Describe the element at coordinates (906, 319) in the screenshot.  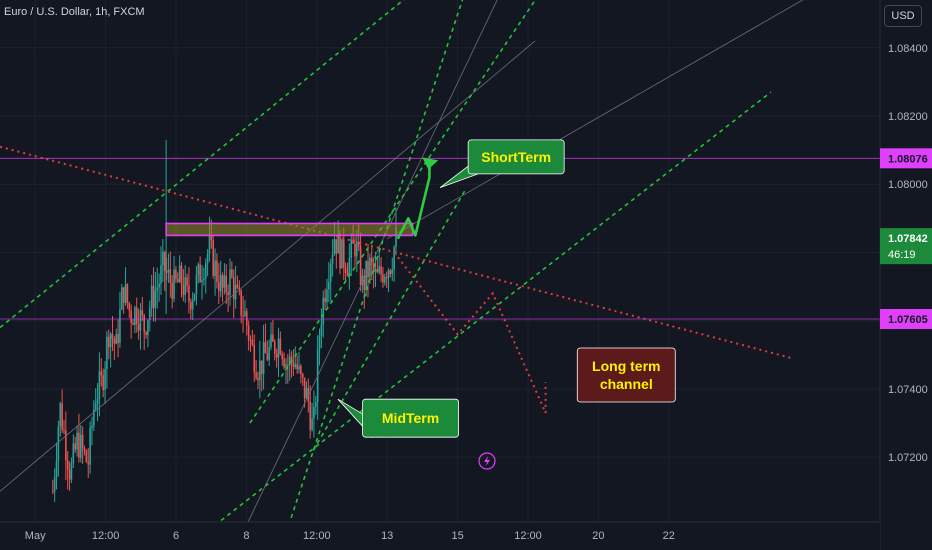
I see `price-level-badge` at that location.